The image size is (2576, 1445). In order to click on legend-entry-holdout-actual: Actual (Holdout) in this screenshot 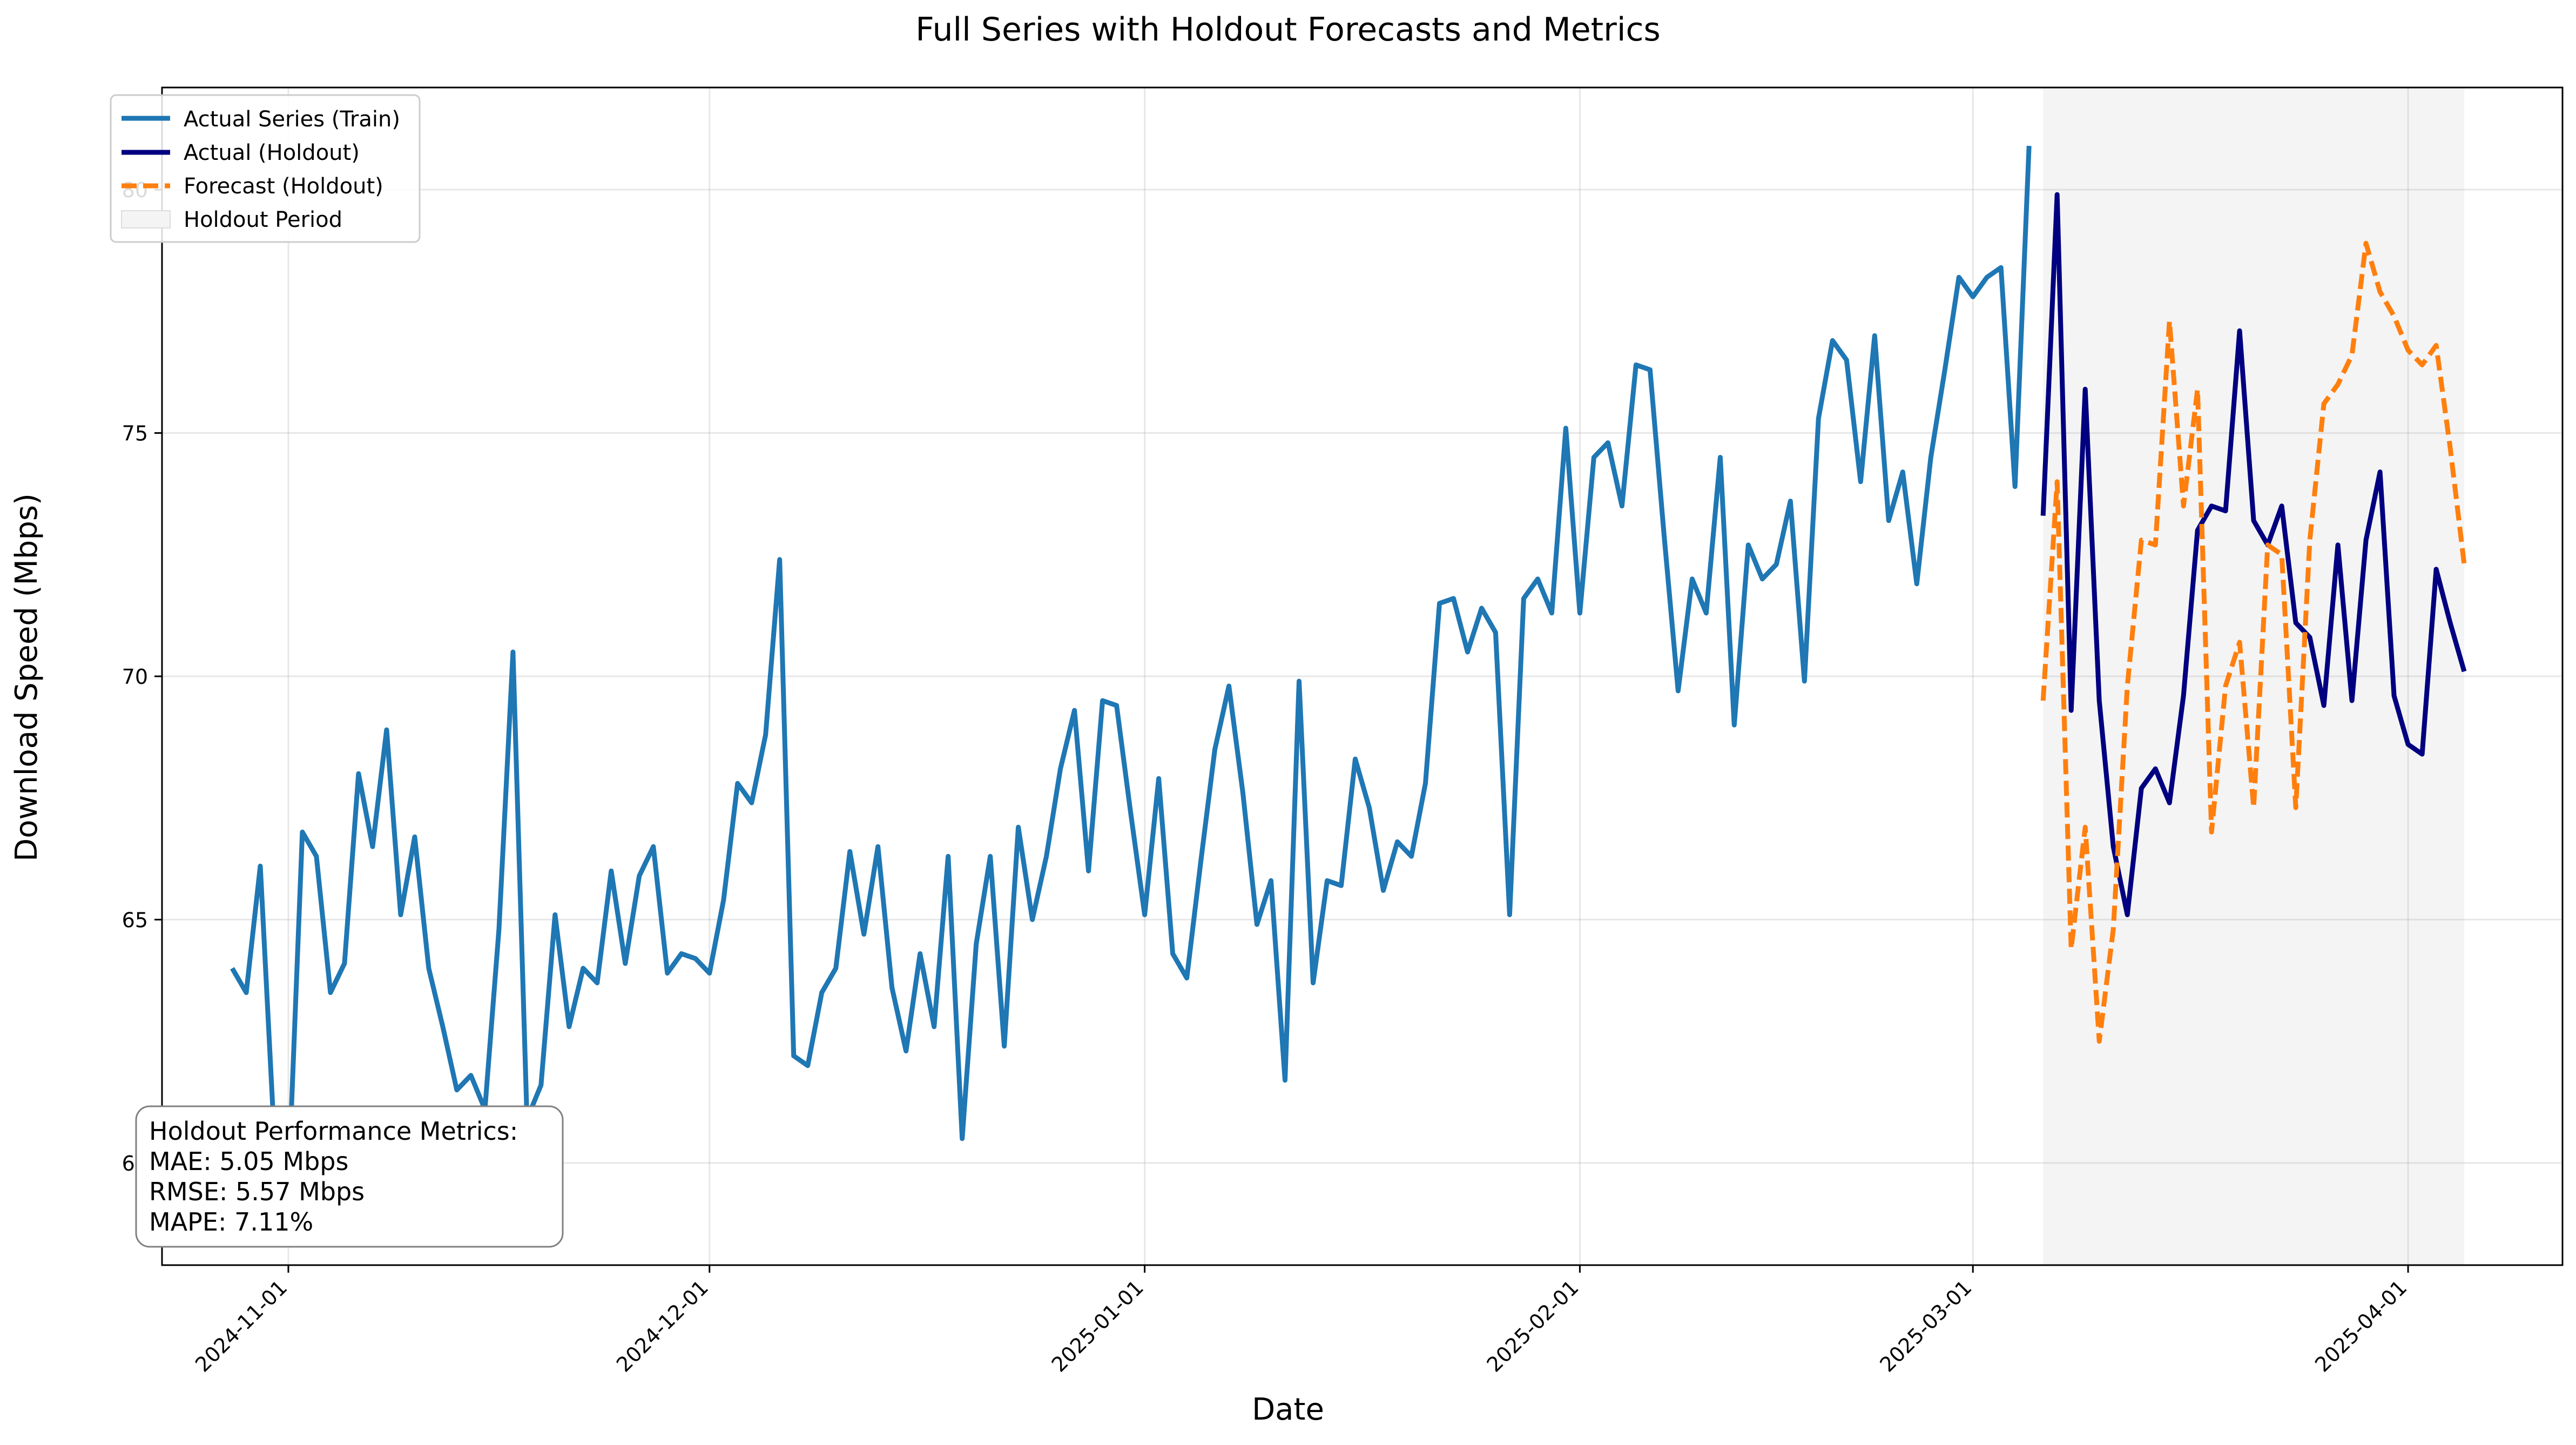, I will do `click(241, 152)`.